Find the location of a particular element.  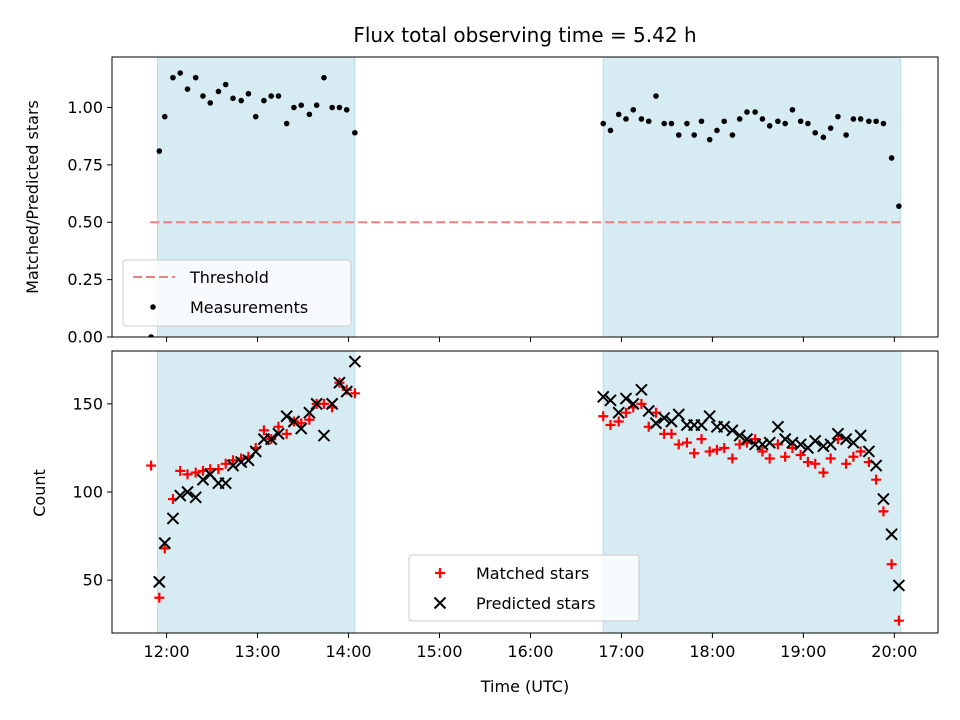

x-tick-label: 13:00 is located at coordinates (257, 651).